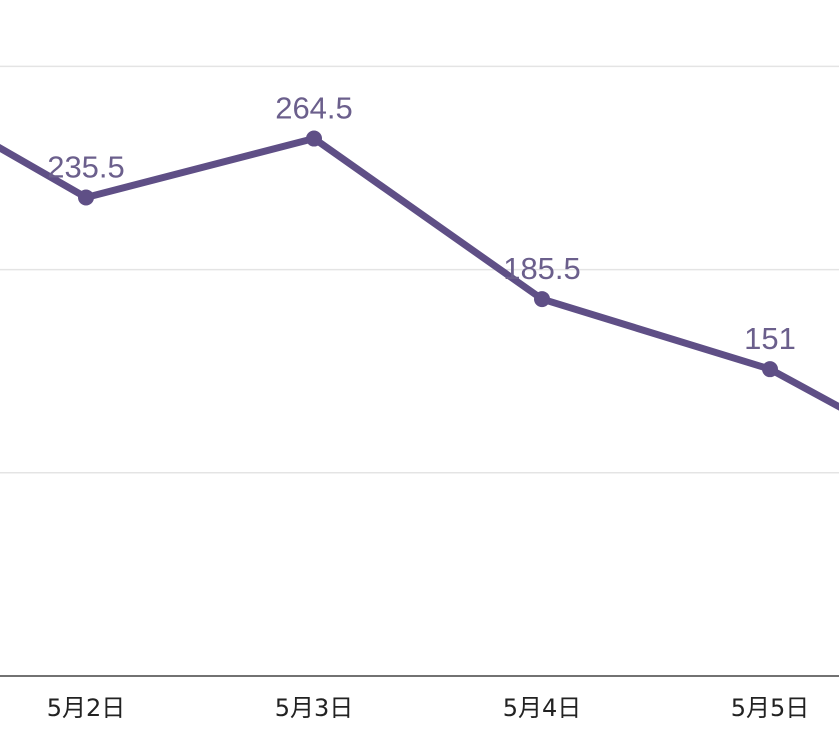  What do you see at coordinates (542, 268) in the screenshot?
I see `data-label: 185.5` at bounding box center [542, 268].